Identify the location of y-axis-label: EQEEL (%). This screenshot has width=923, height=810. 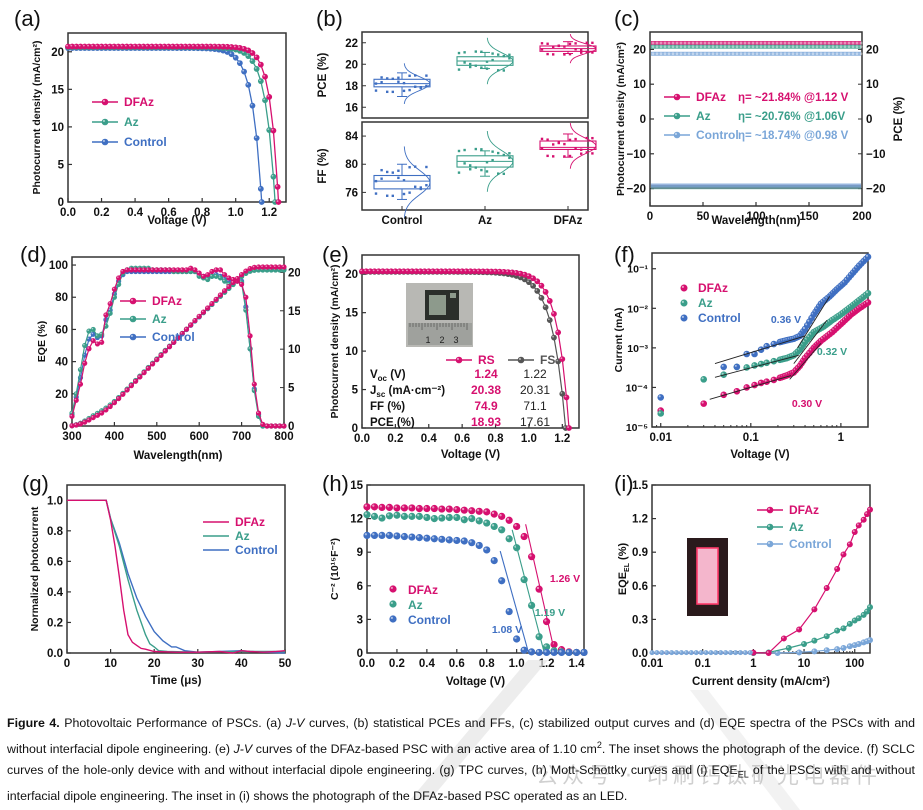
(624, 568).